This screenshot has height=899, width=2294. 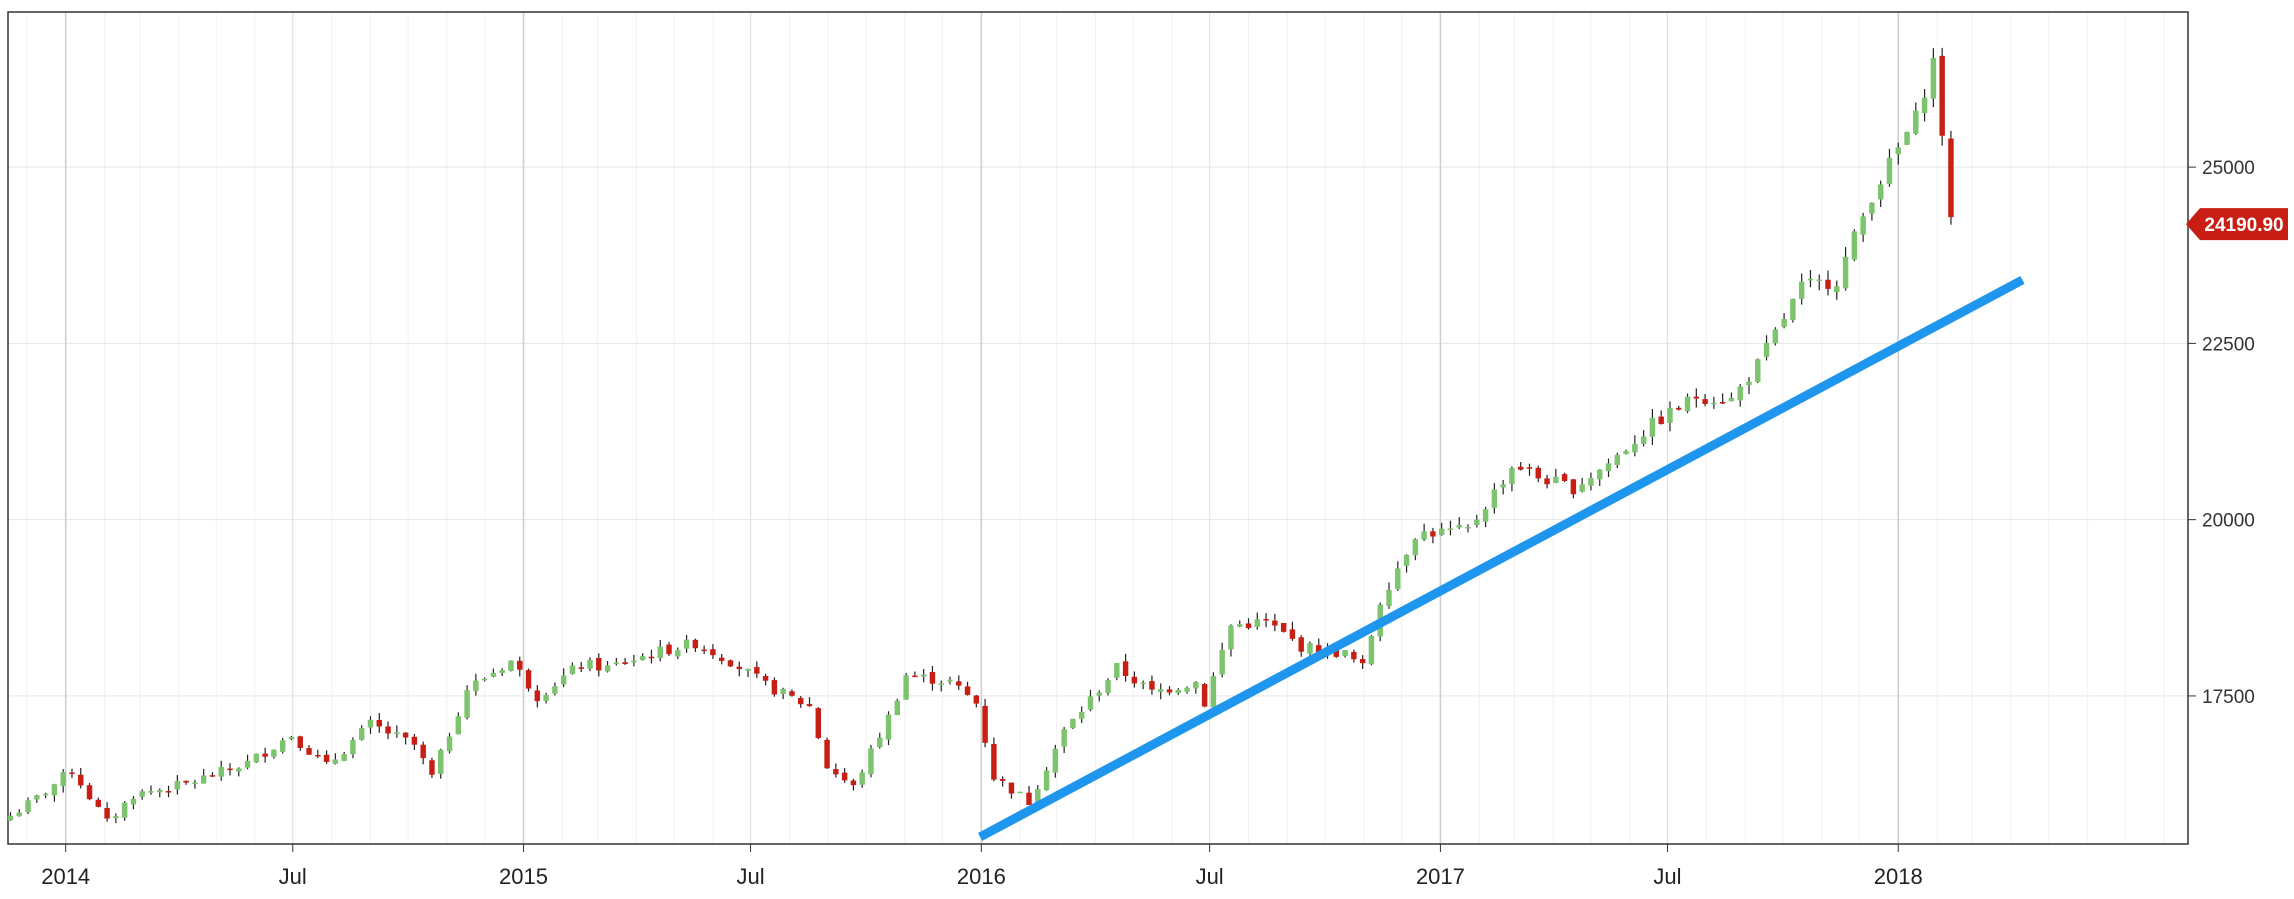 I want to click on last-price-layer: 24190.90, so click(x=2237, y=224).